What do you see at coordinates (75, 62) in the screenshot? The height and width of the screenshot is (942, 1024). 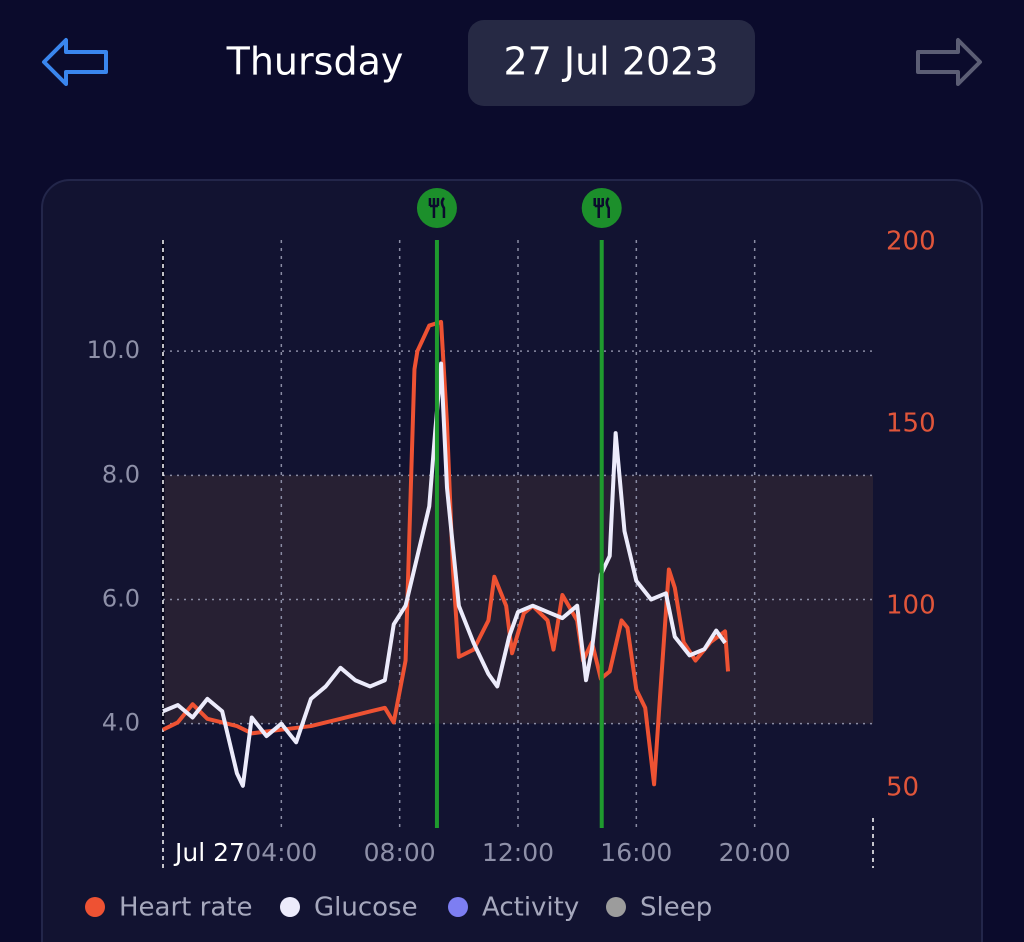 I see `prev-day-button` at bounding box center [75, 62].